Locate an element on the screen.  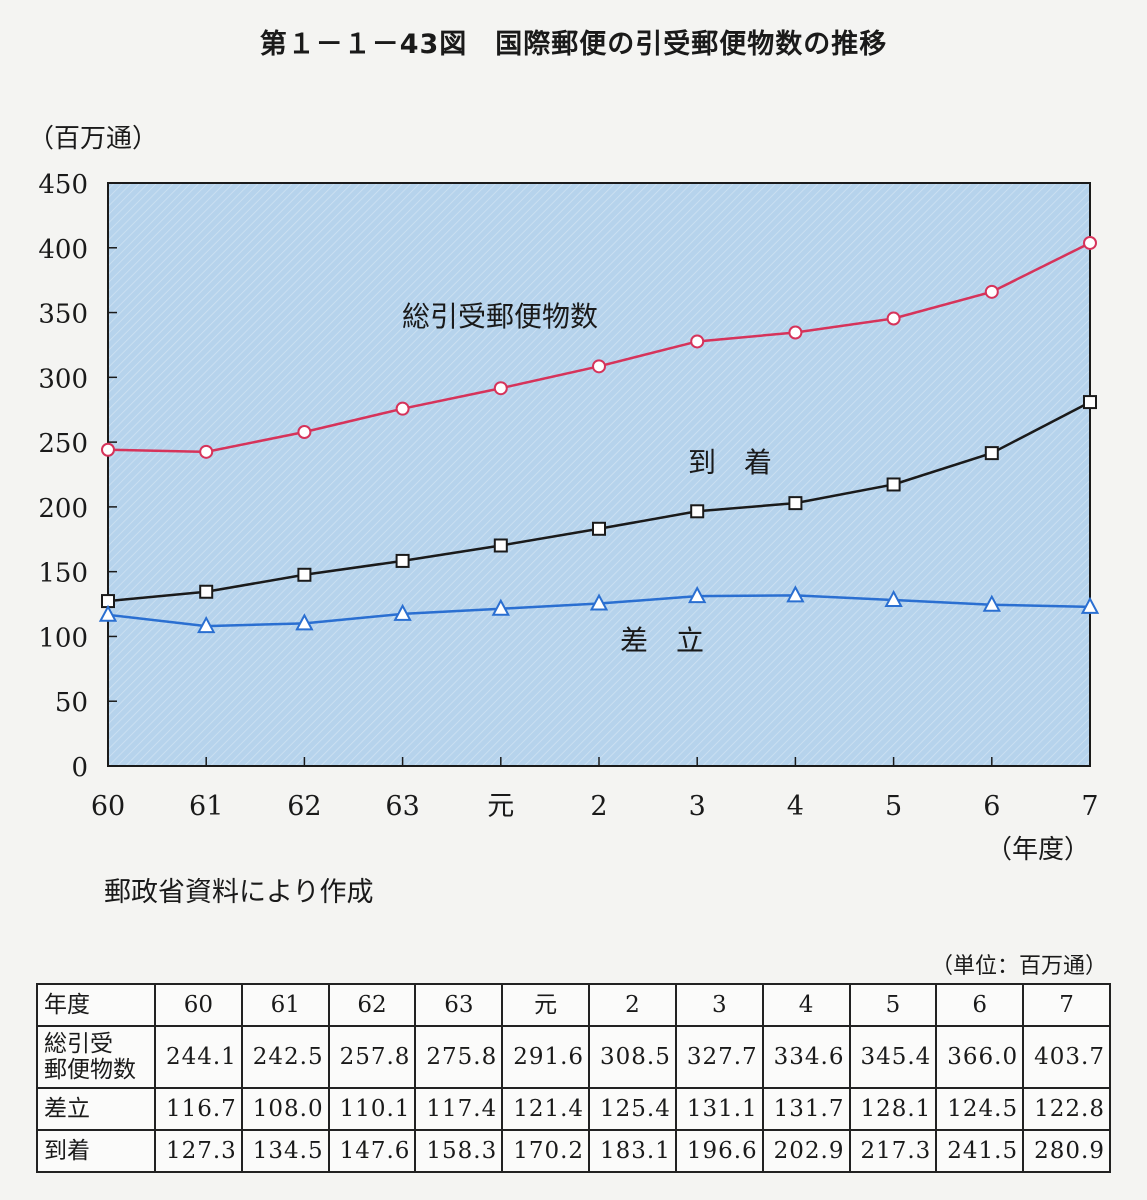
x-axis-unit-label: （年度） is located at coordinates (1038, 850).